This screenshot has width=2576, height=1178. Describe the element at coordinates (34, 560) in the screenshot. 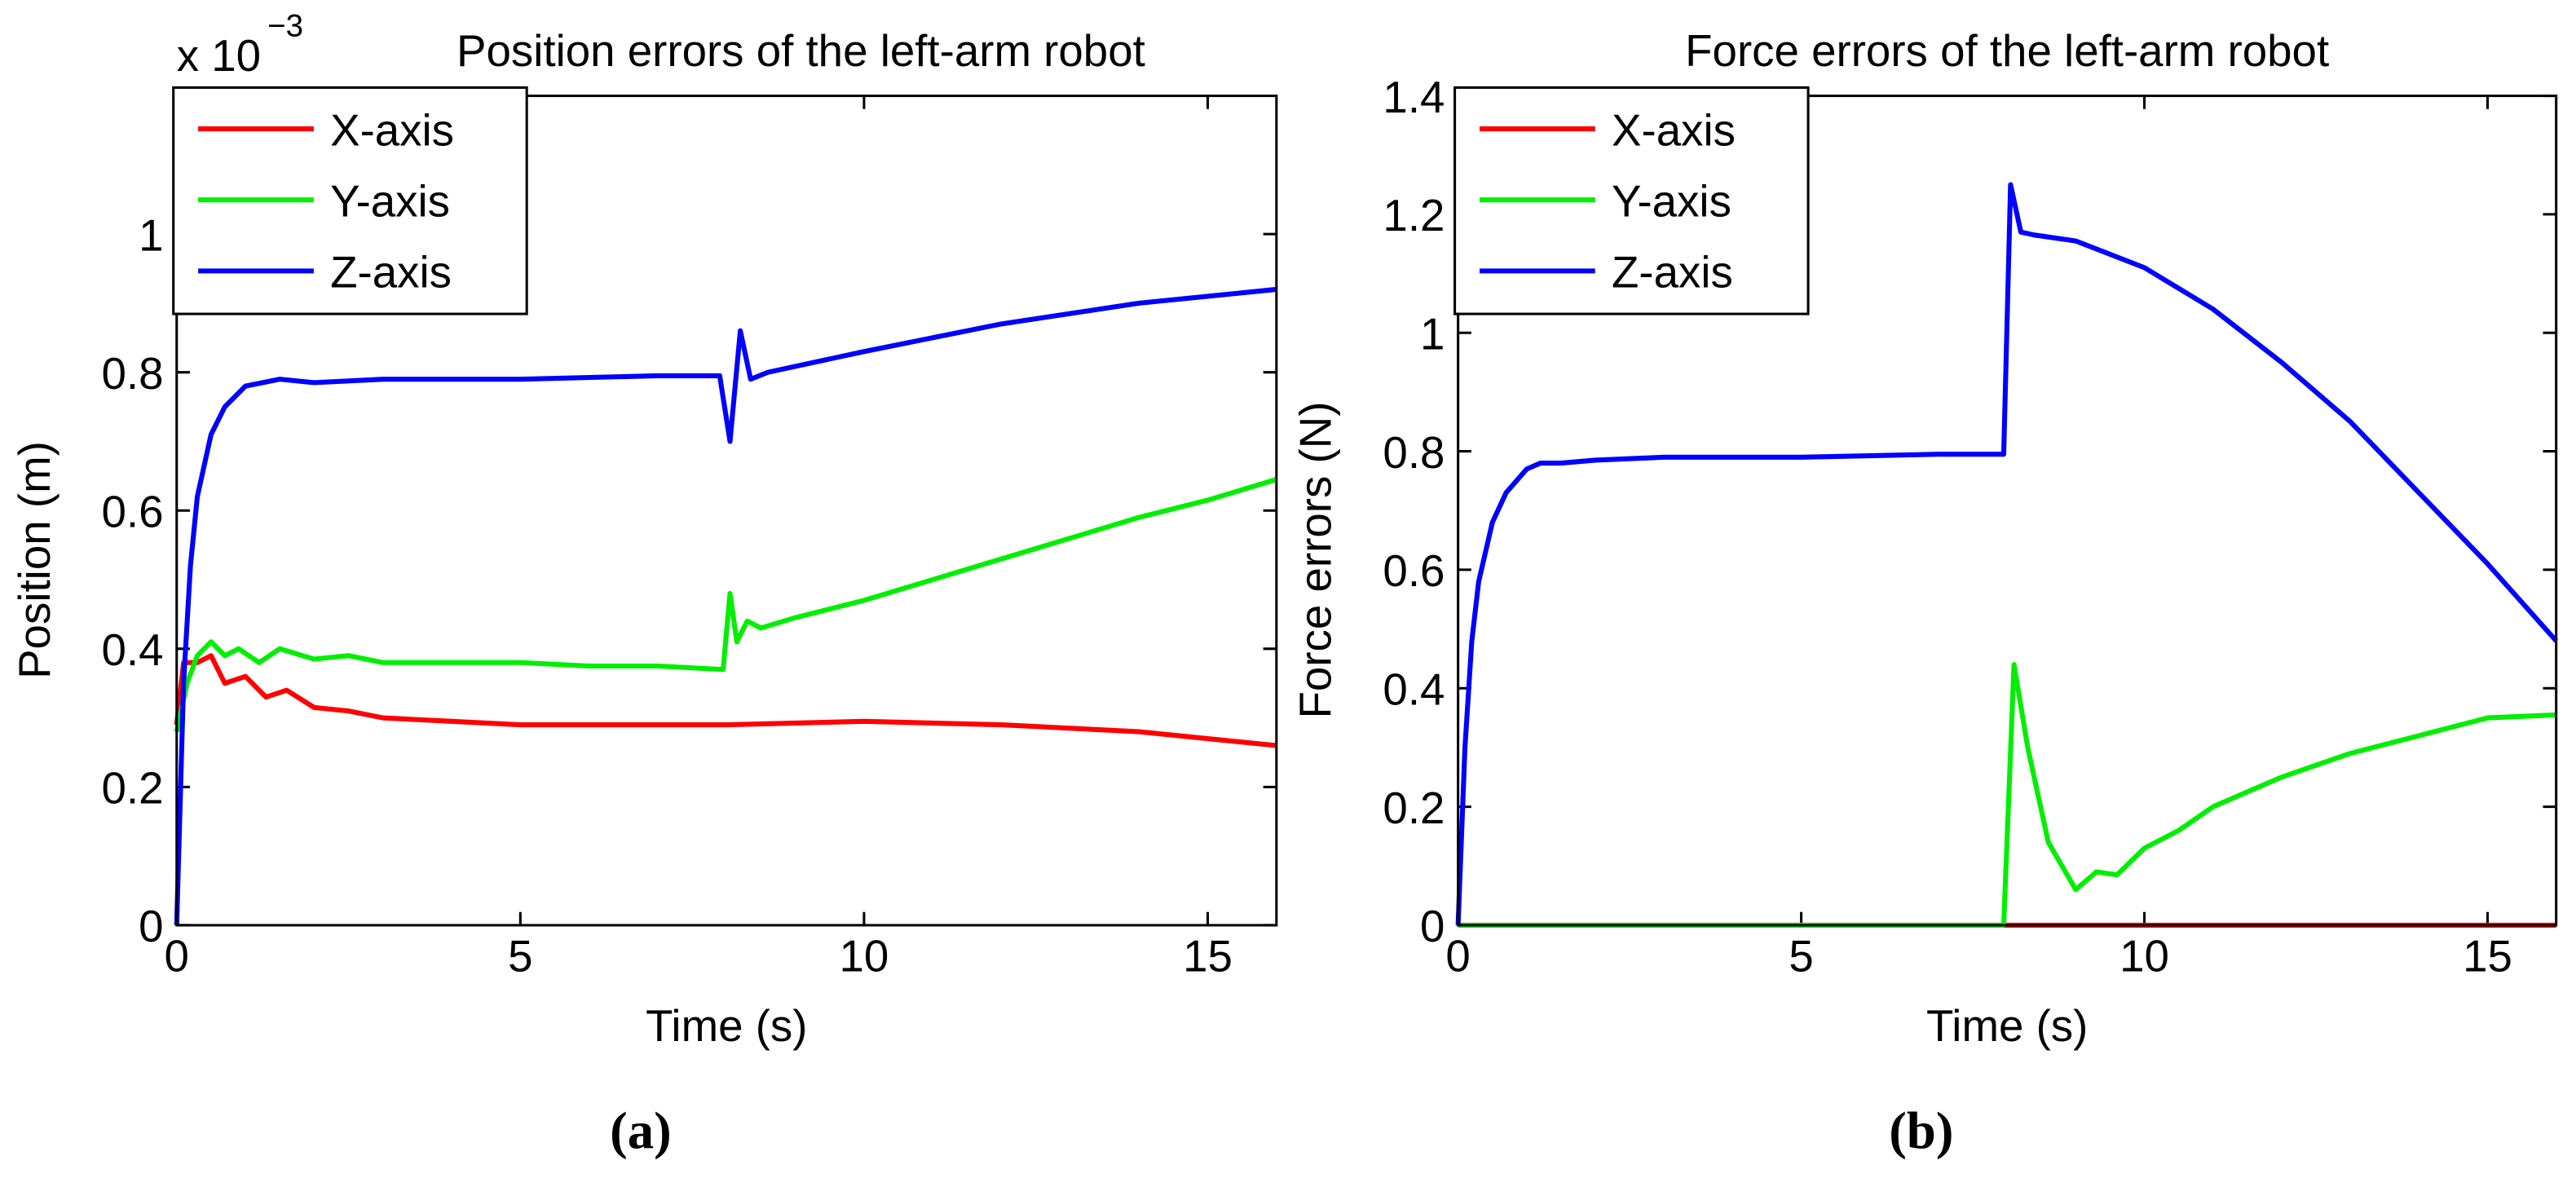

I see `y-axis-label: Position (m)` at that location.